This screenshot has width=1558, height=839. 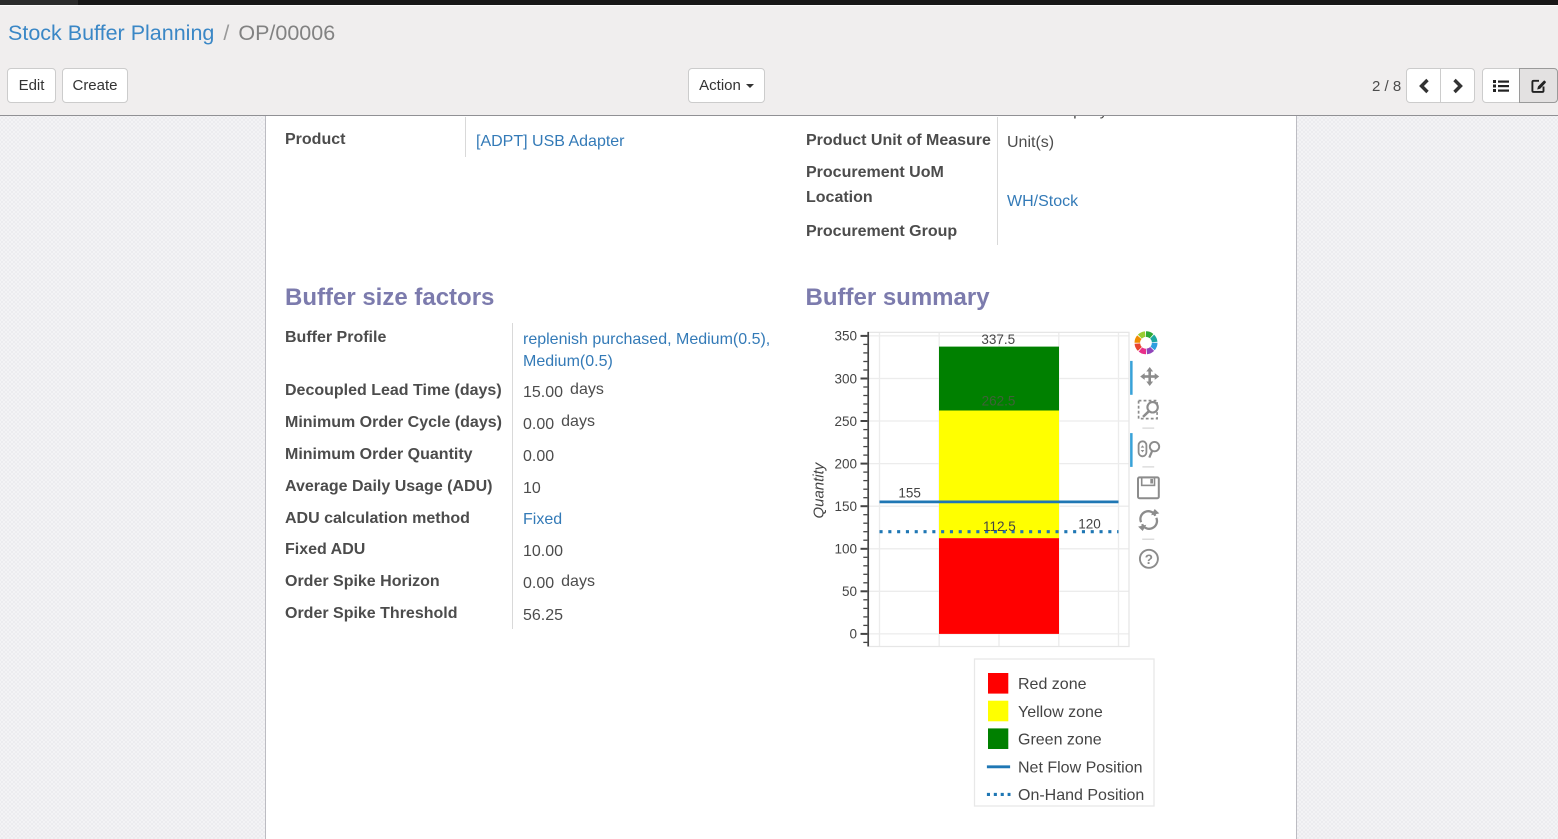 What do you see at coordinates (845, 506) in the screenshot?
I see `svg-text: 150` at bounding box center [845, 506].